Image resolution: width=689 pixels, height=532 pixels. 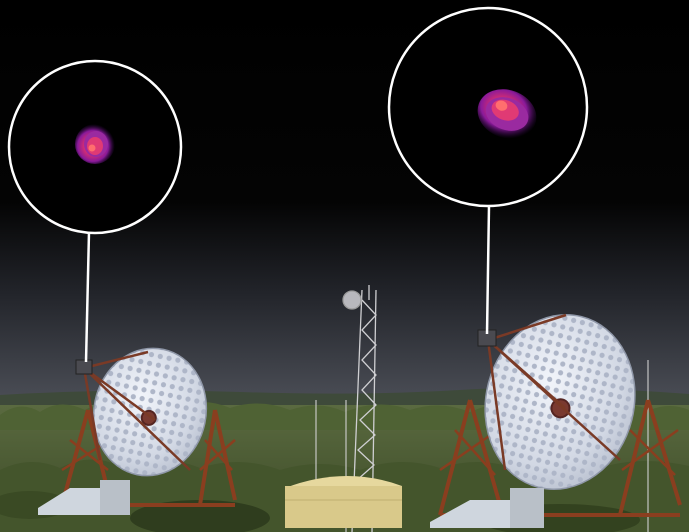 What do you see at coordinates (84, 367) in the screenshot?
I see `camera-box` at bounding box center [84, 367].